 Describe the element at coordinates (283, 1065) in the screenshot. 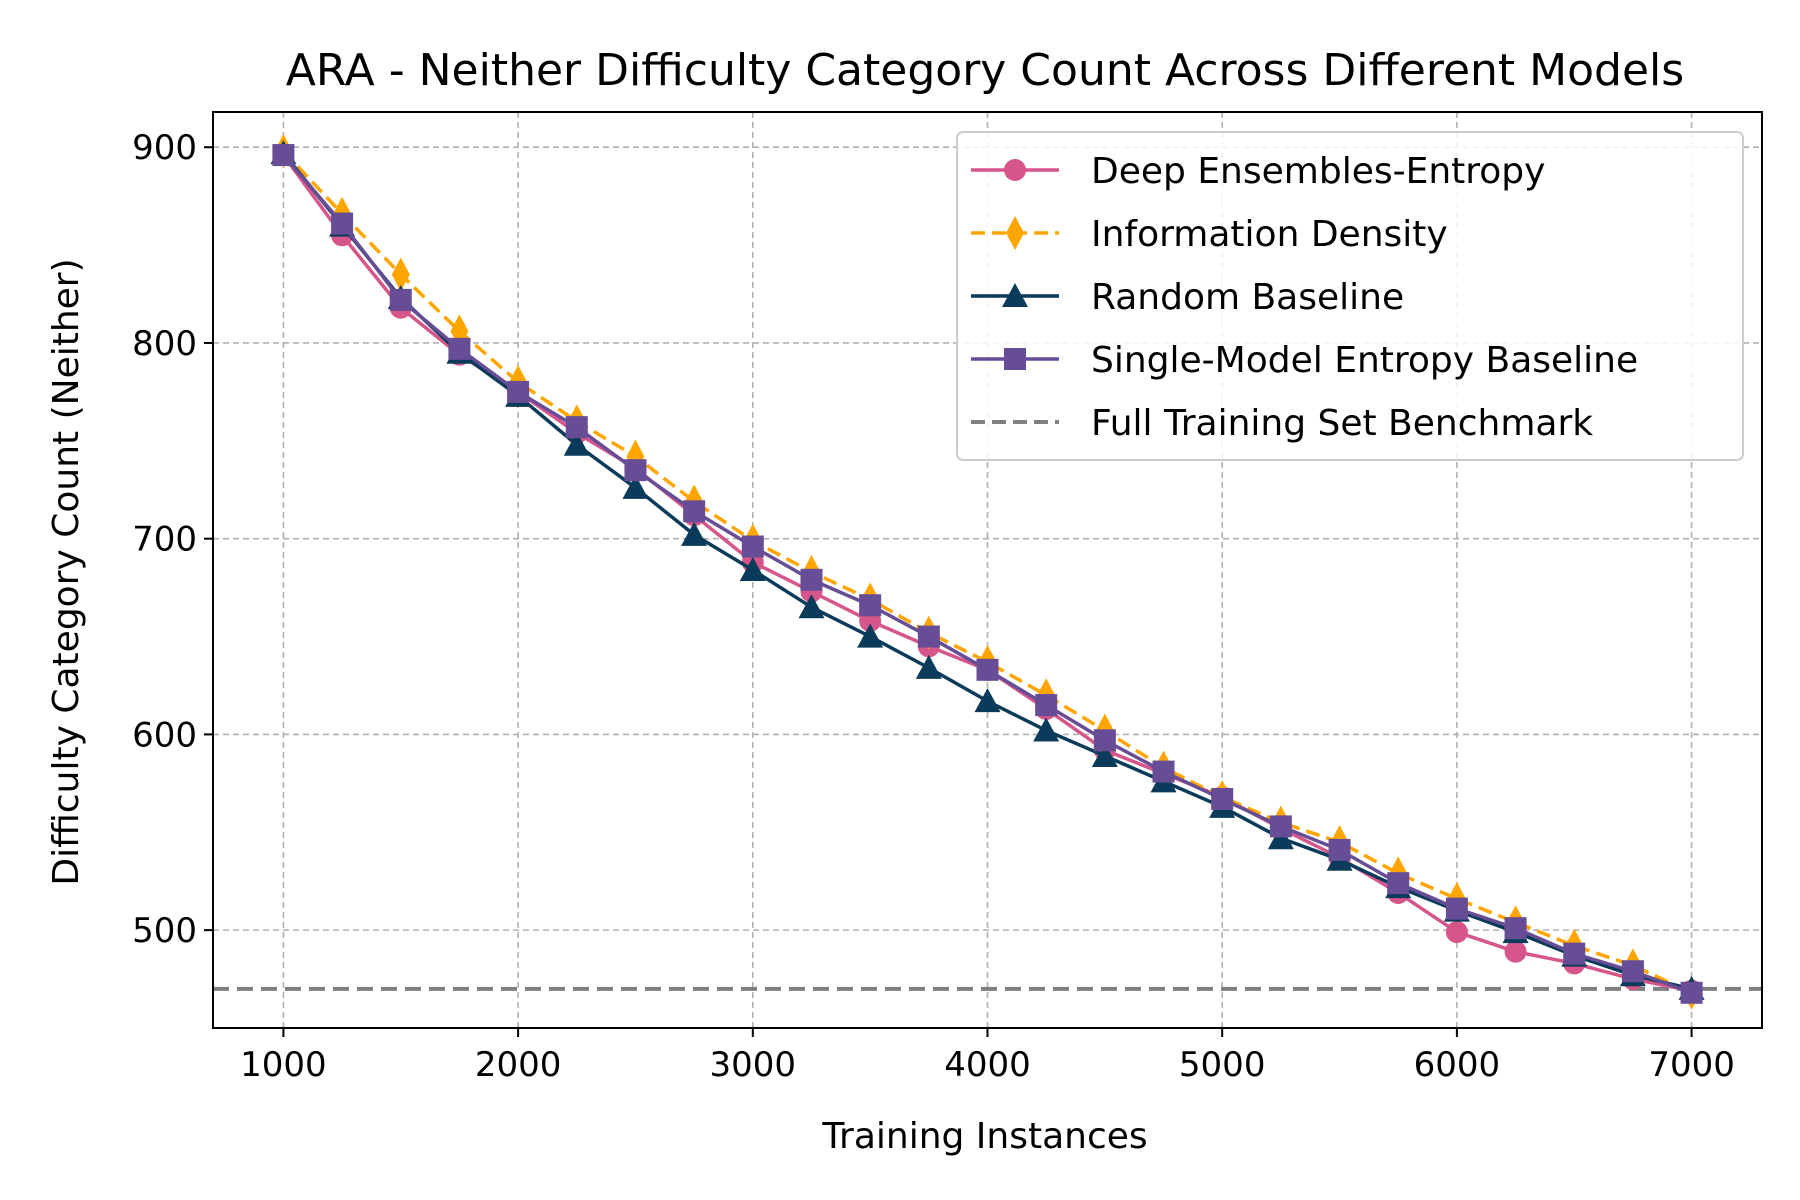

I see `x-tick-label: 1000` at that location.